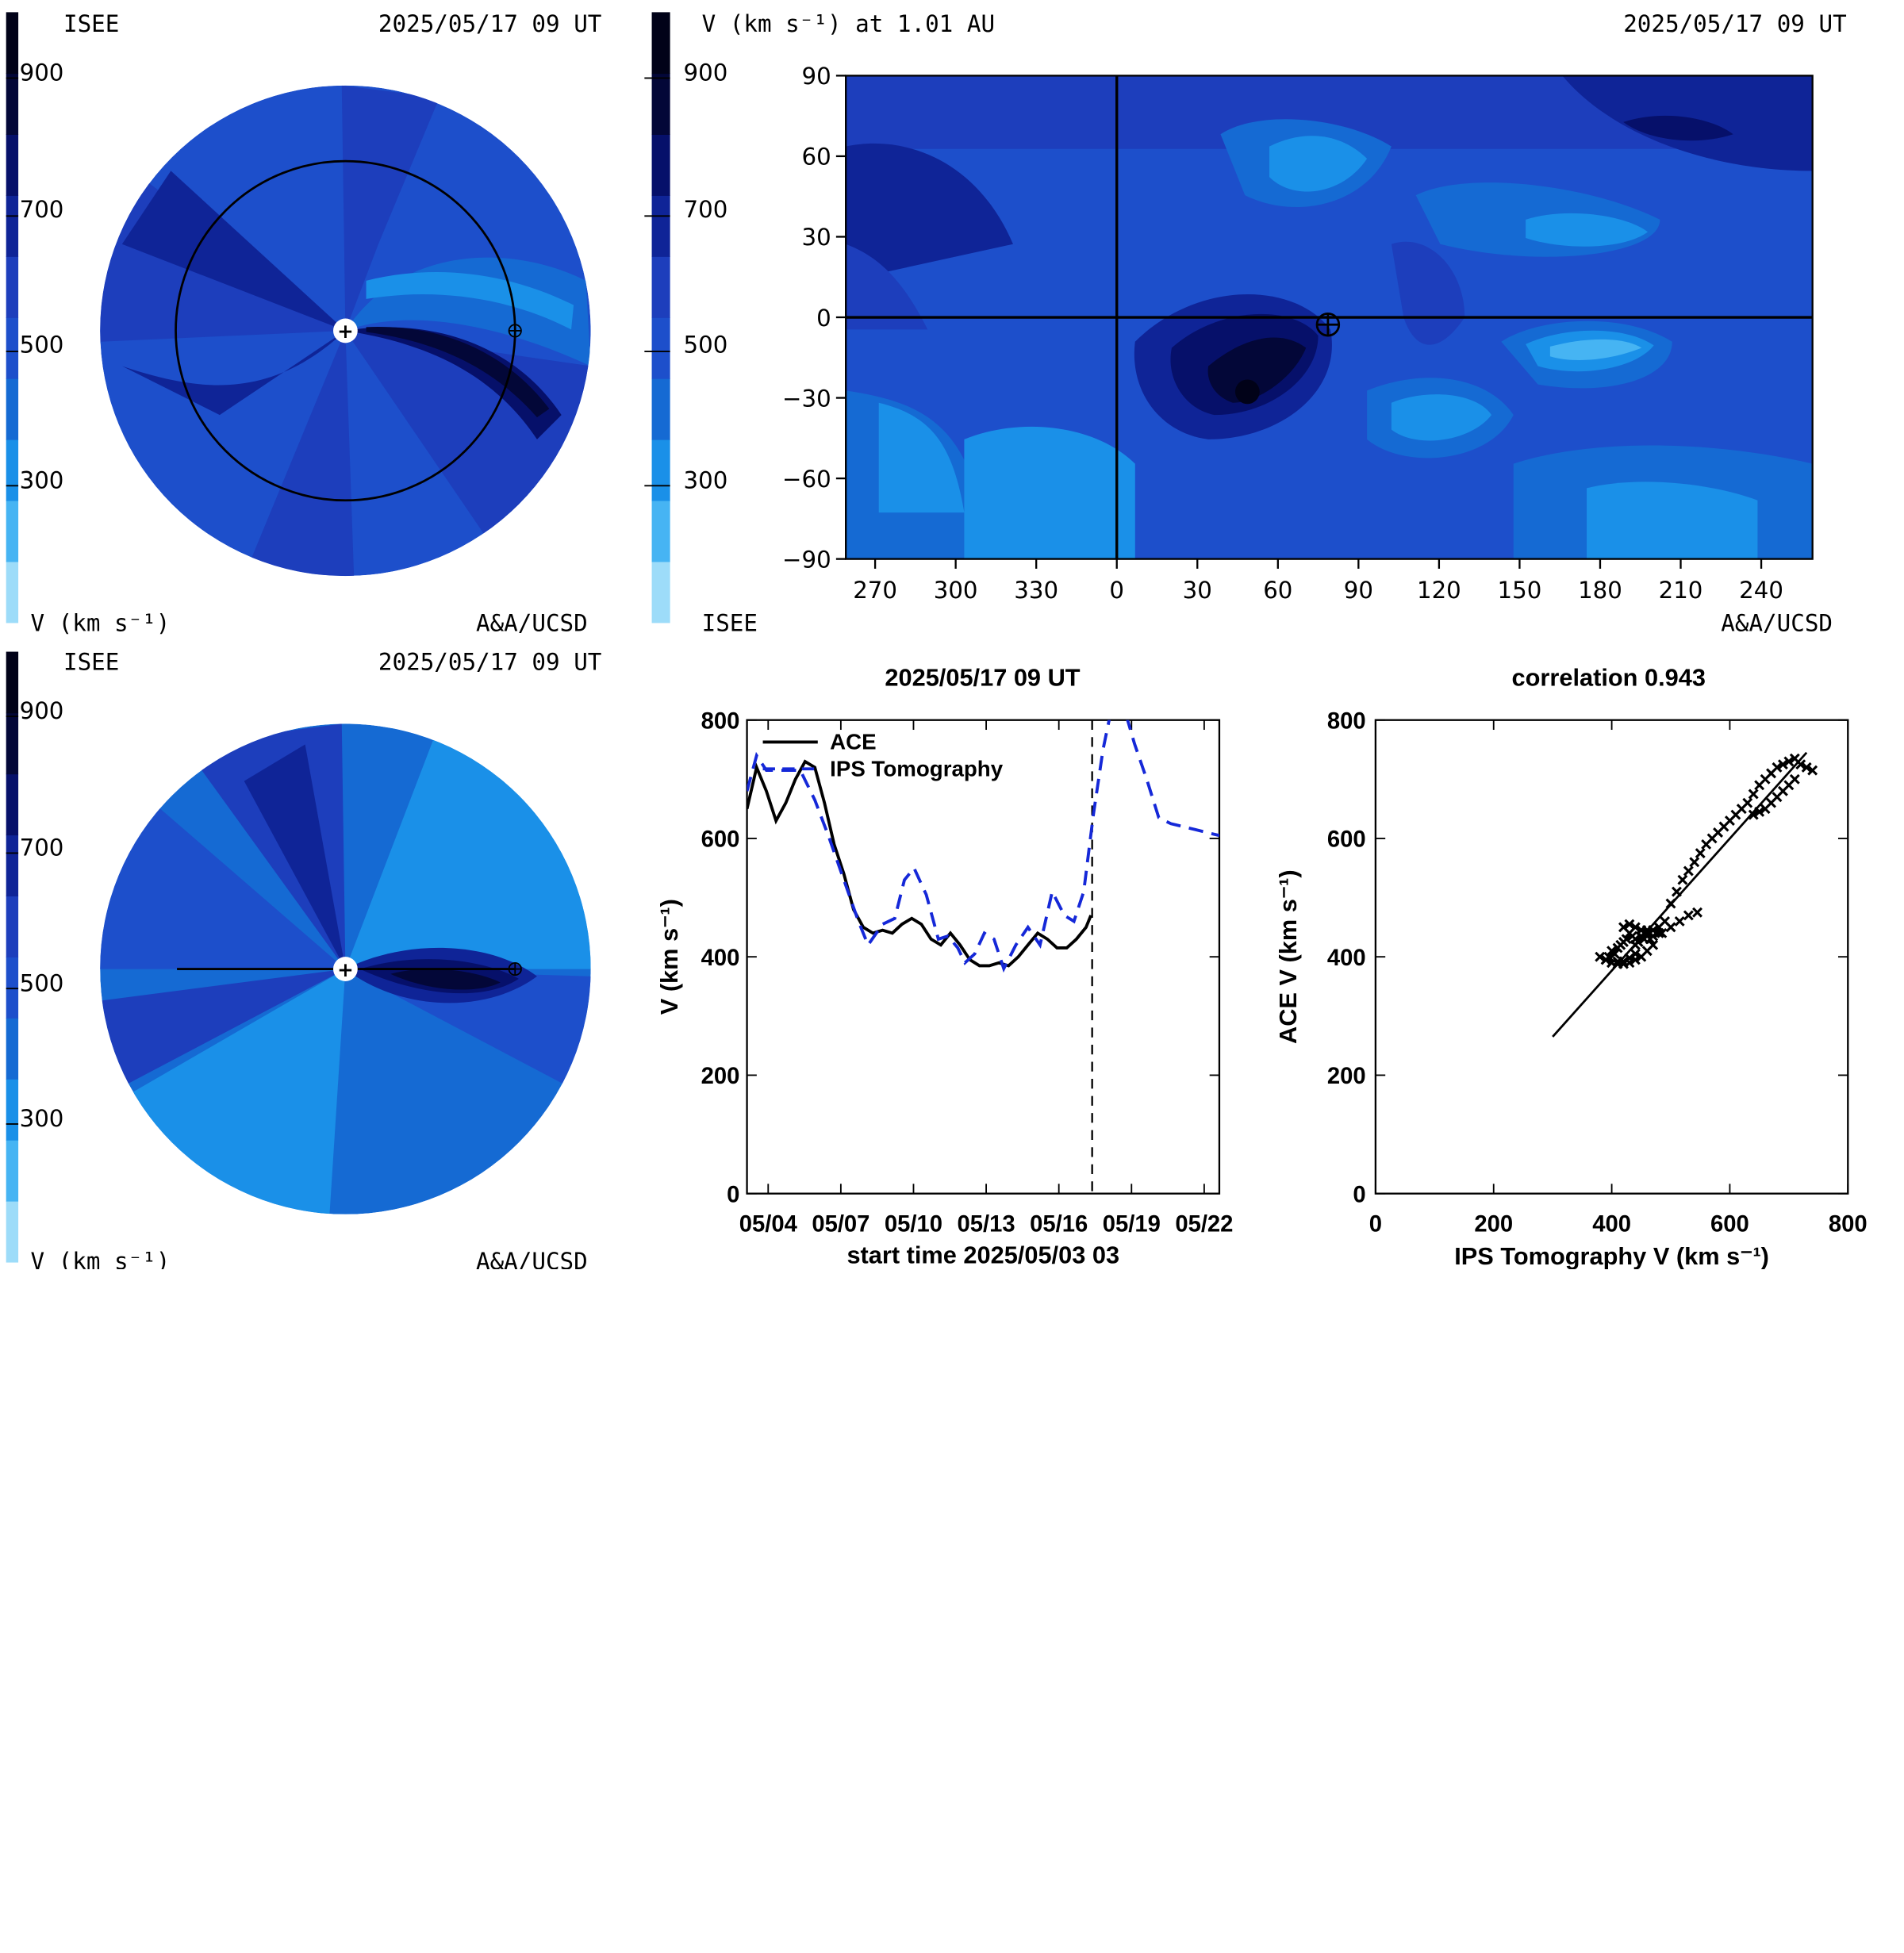 The image size is (1904, 1953). I want to click on timeseries-x-axis-label: start time 2025/05/03 03, so click(982, 1254).